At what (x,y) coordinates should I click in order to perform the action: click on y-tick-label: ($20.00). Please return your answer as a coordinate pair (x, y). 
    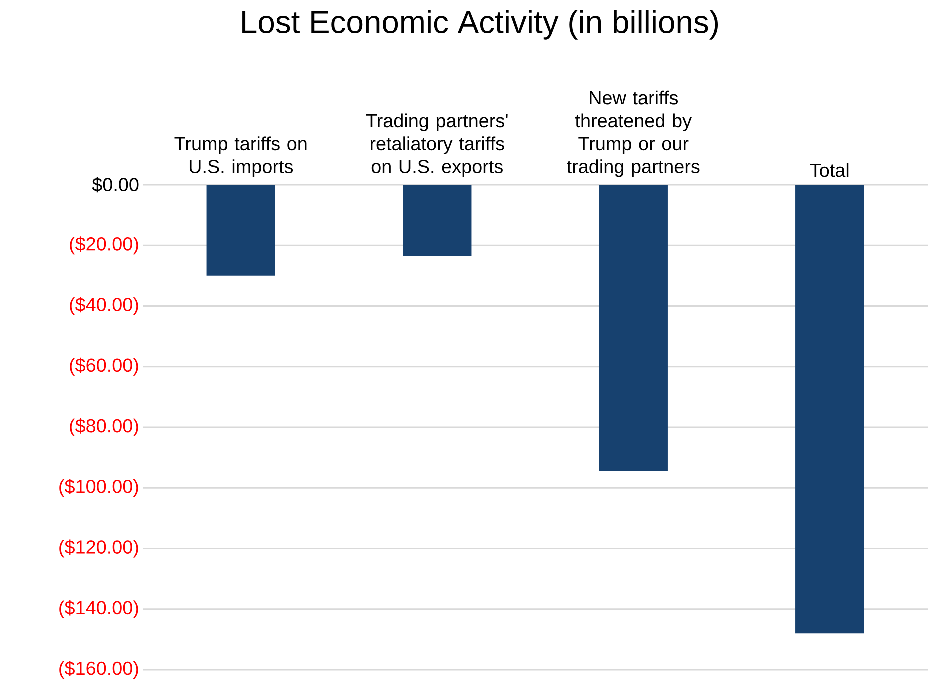
    Looking at the image, I should click on (104, 245).